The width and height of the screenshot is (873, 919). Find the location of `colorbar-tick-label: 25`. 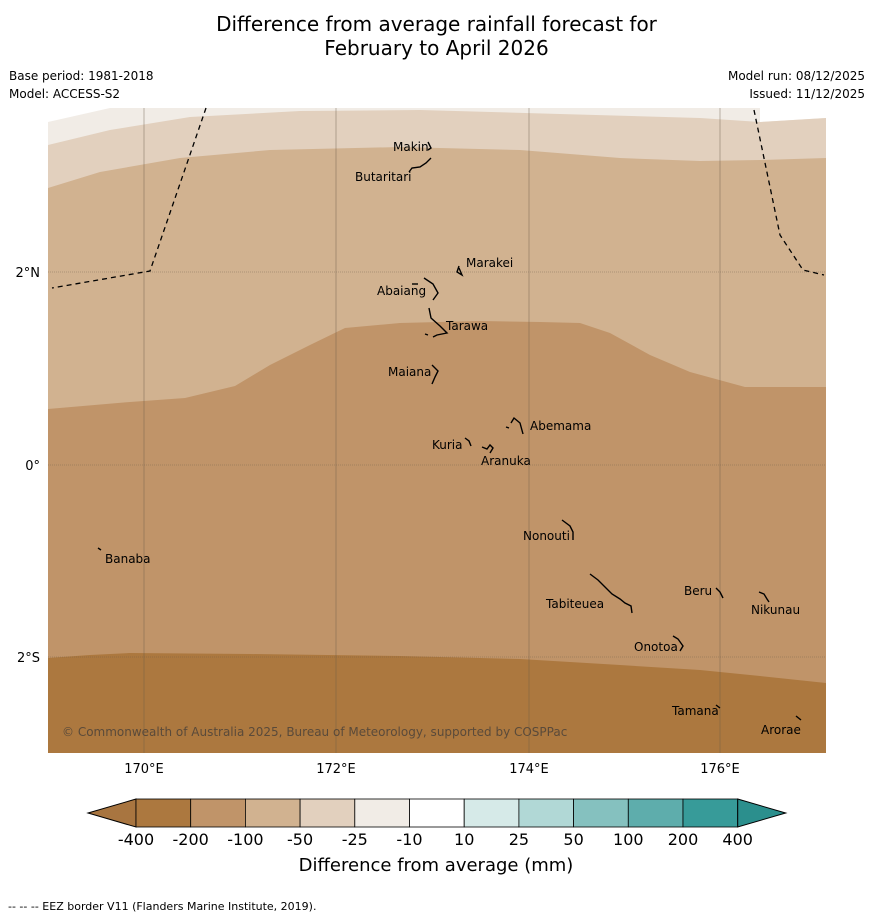

colorbar-tick-label: 25 is located at coordinates (519, 839).